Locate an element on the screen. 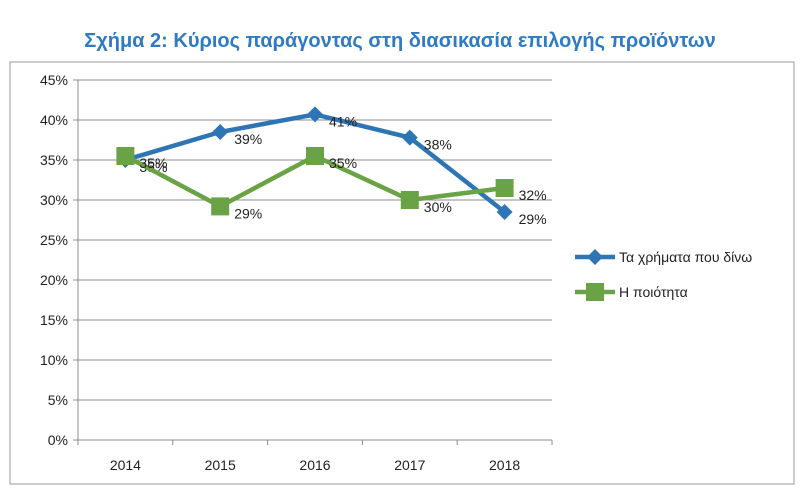 The width and height of the screenshot is (800, 503). data-label: 38% is located at coordinates (438, 145).